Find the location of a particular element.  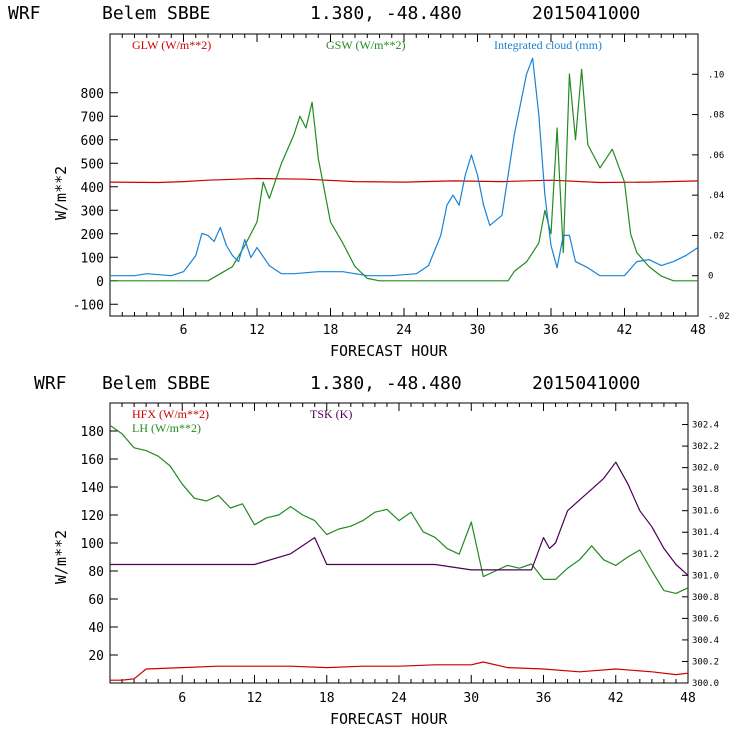

y2-tick-label: 301.8 is located at coordinates (705, 490).